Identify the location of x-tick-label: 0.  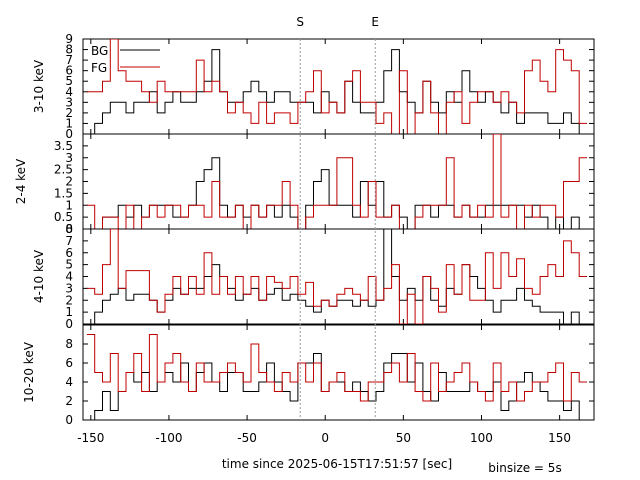
(325, 438).